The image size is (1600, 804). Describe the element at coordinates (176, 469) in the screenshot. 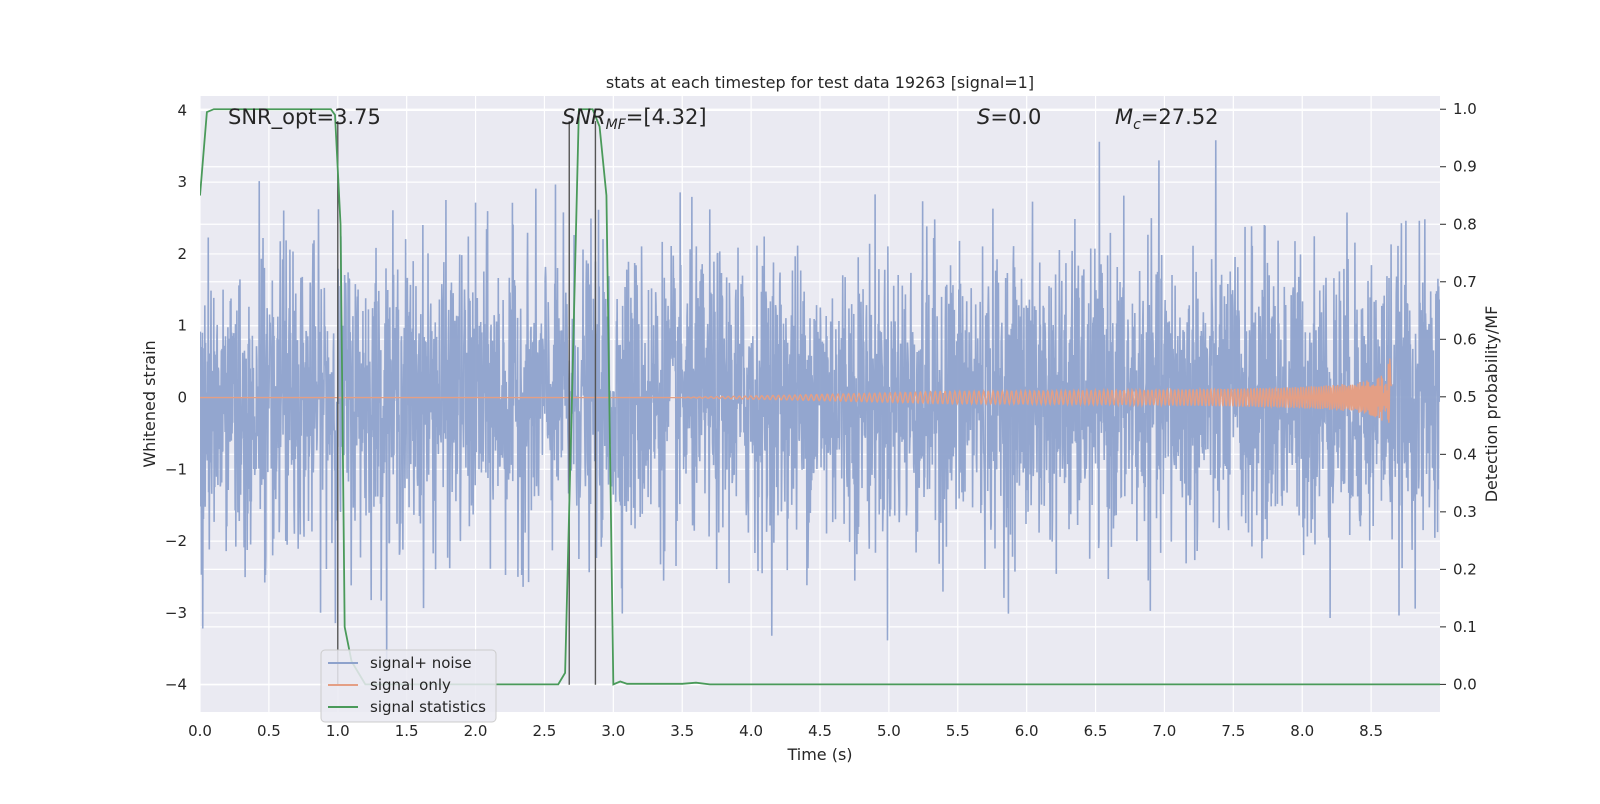

I see `y-tick-label-left: −1` at that location.